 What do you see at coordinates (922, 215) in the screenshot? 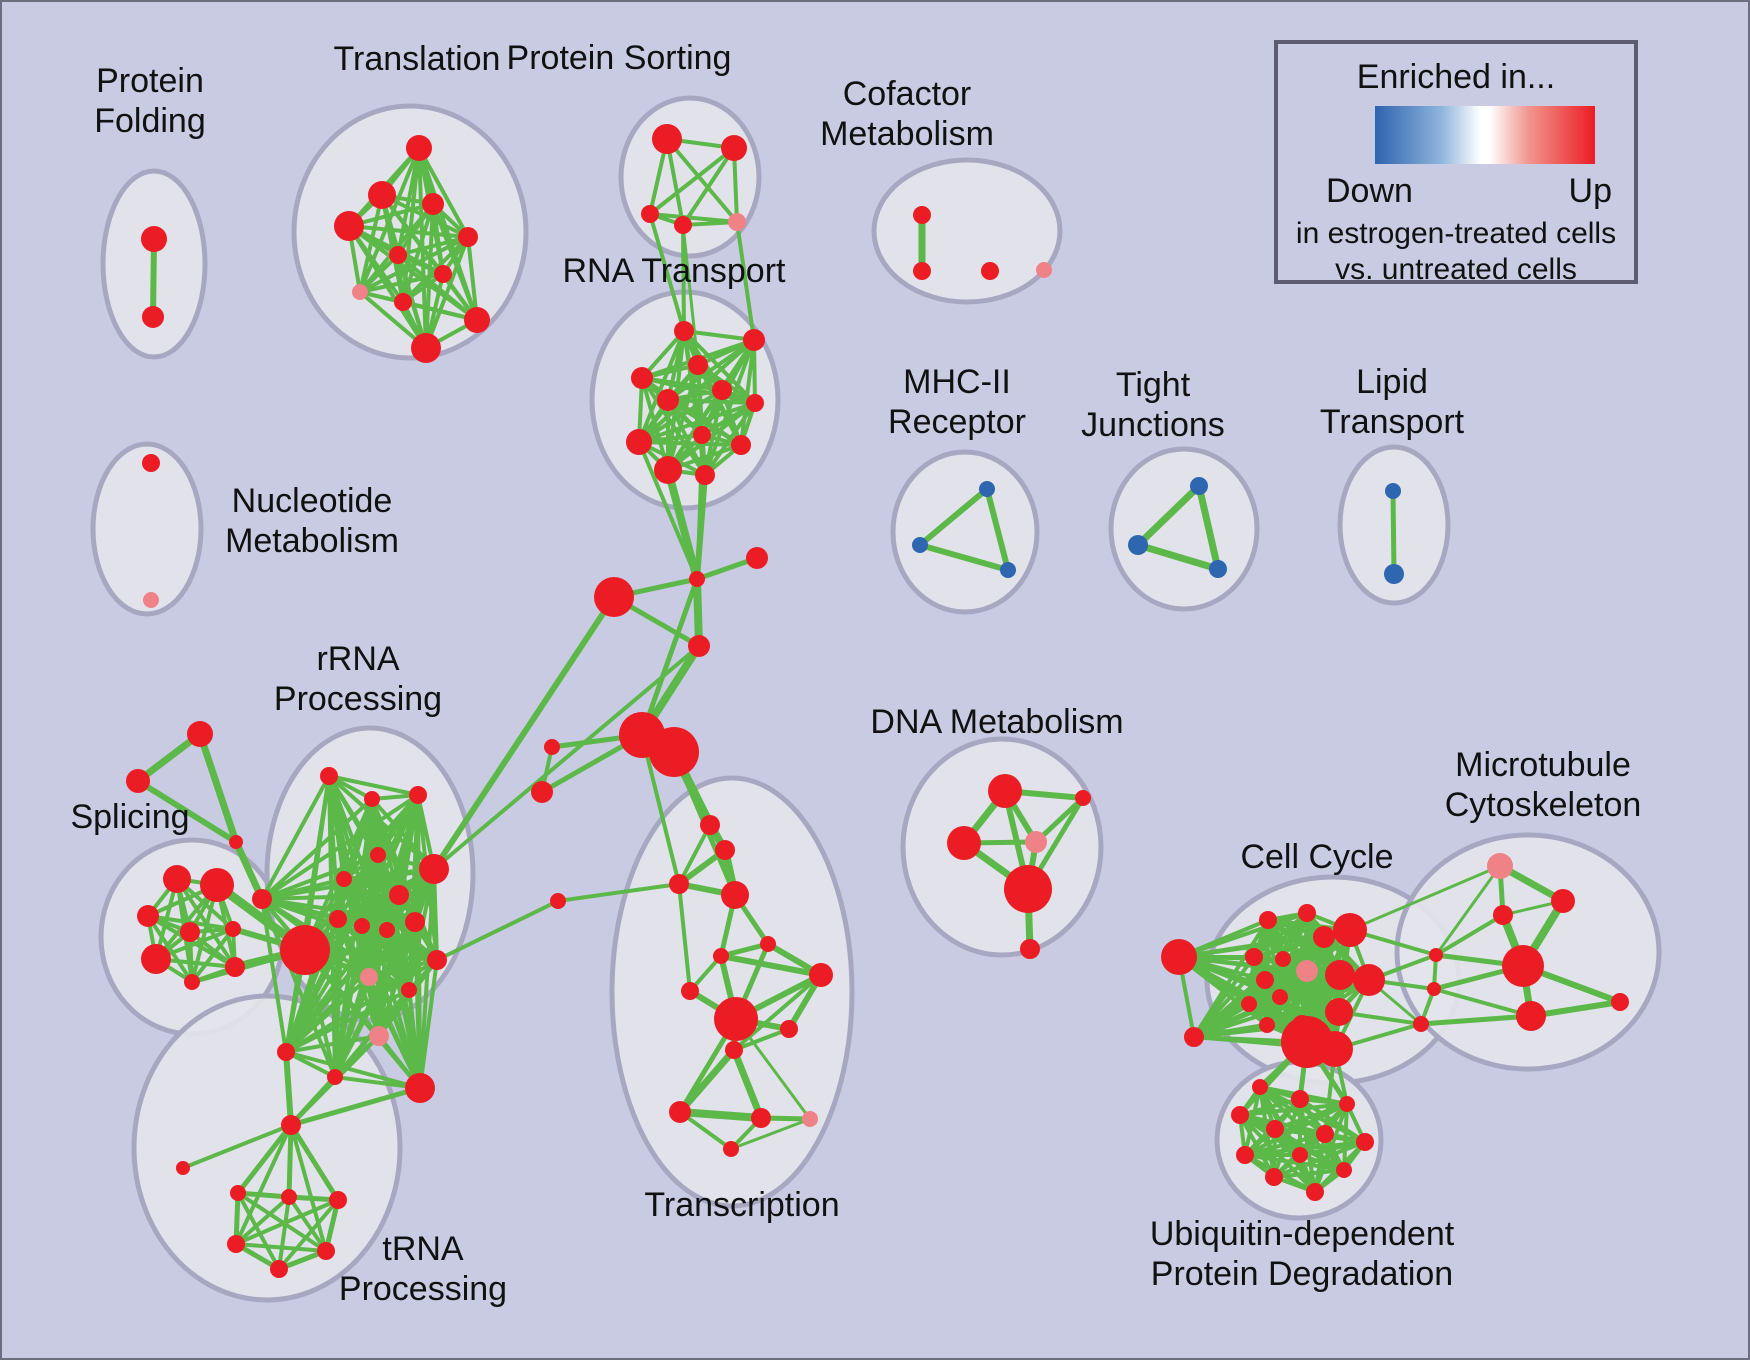
I see `node-cofactor-metabolism` at bounding box center [922, 215].